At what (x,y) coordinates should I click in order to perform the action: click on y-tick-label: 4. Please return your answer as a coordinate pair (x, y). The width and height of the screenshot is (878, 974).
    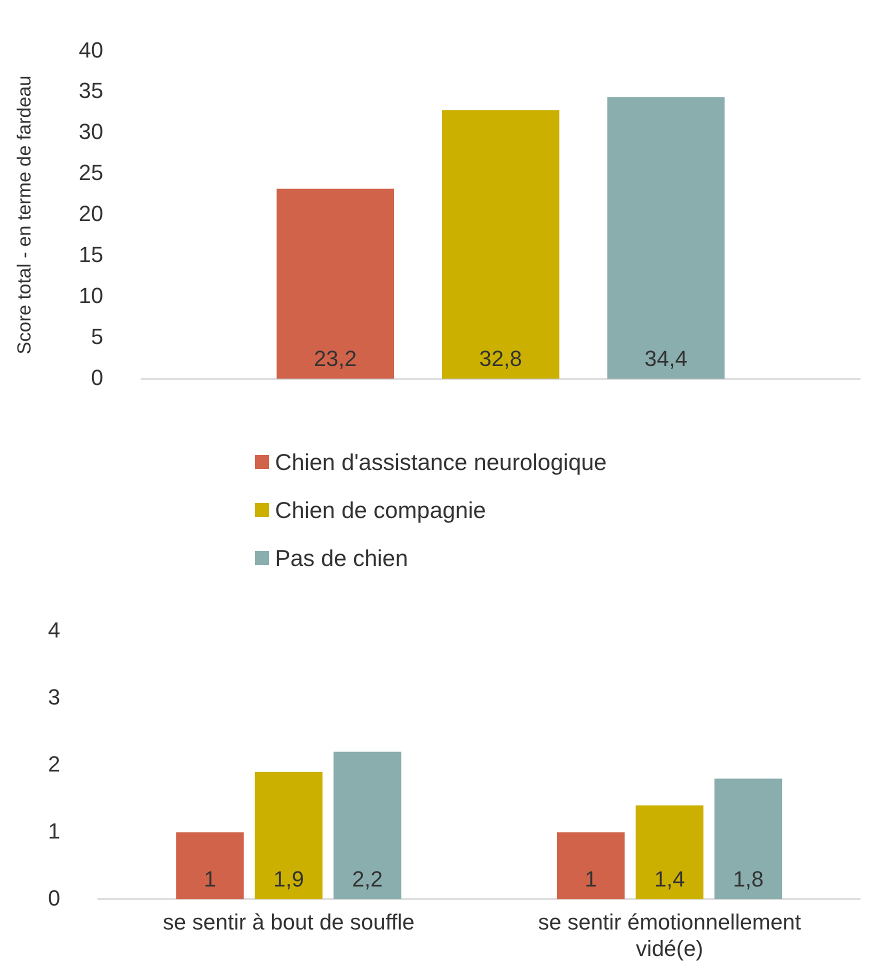
    Looking at the image, I should click on (54, 629).